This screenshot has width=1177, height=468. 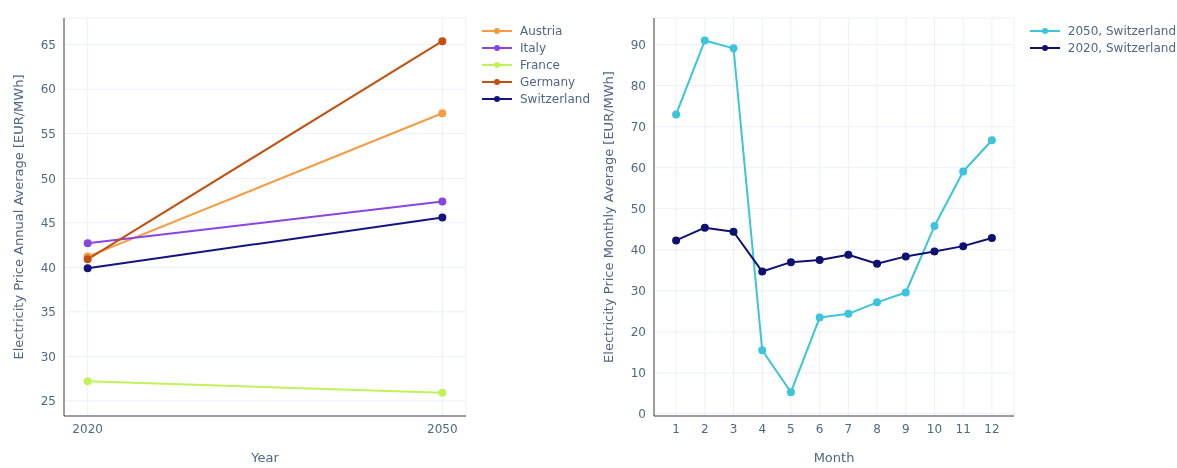 I want to click on y-axis-title: Electricity Price Monthly Average [EUR/MWh], so click(x=608, y=217).